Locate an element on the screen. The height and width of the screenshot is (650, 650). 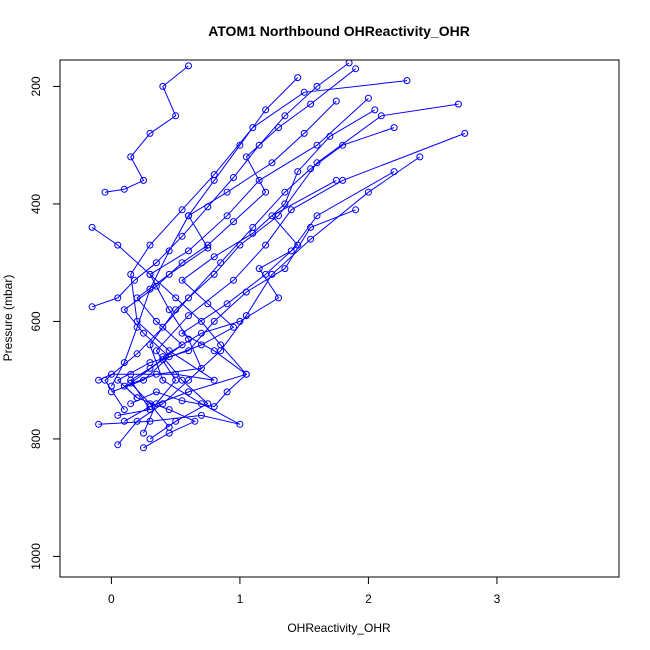
y-axis: 200 400 600 800 1000 is located at coordinates (45, 323).